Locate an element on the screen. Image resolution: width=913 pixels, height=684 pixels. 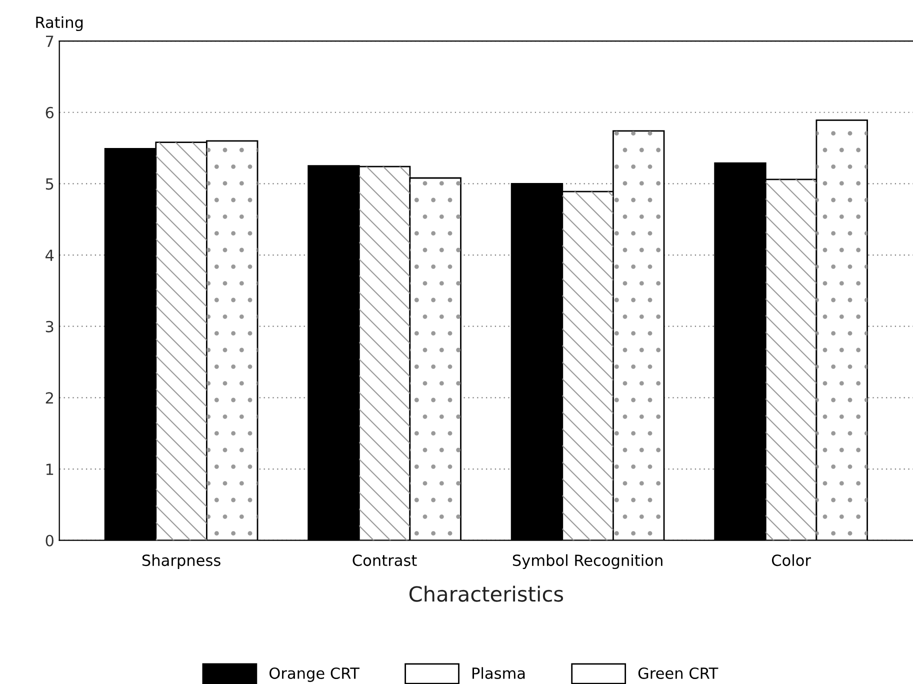
y-tick-label: 3 is located at coordinates (50, 326).